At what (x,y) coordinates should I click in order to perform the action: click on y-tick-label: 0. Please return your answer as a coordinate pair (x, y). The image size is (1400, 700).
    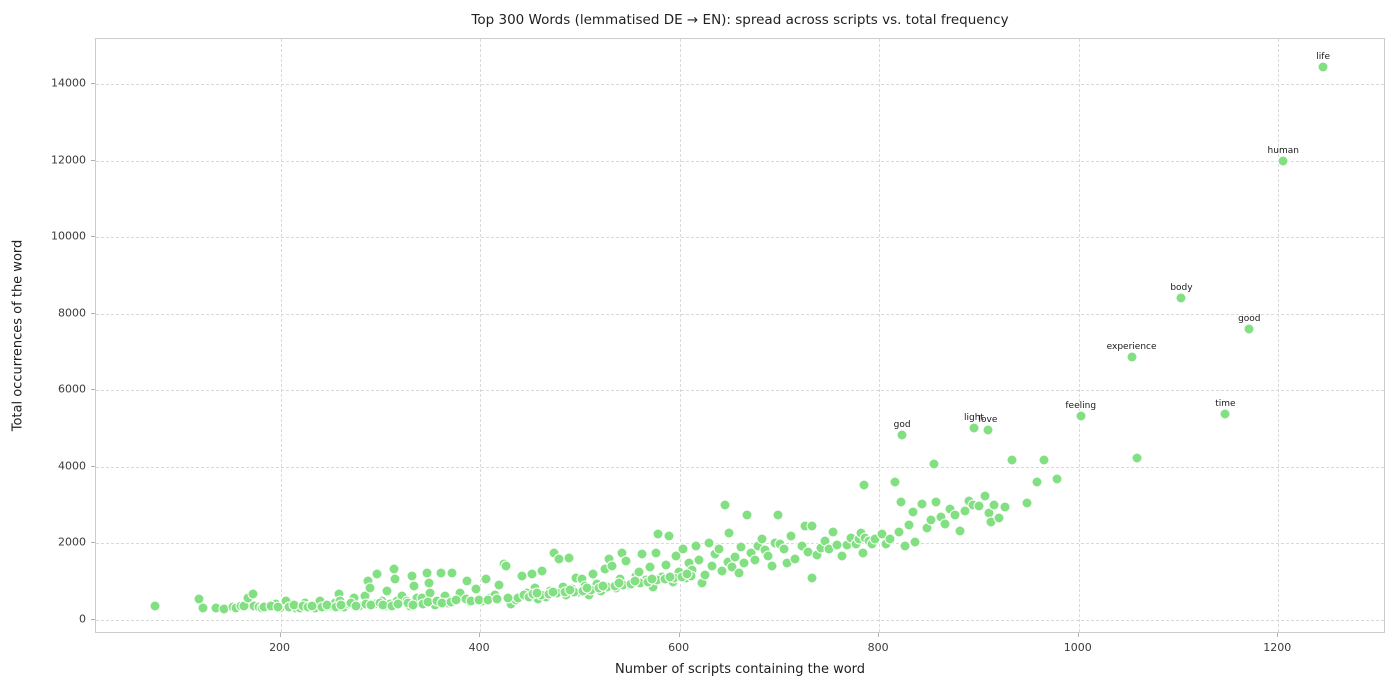
    Looking at the image, I should click on (82, 619).